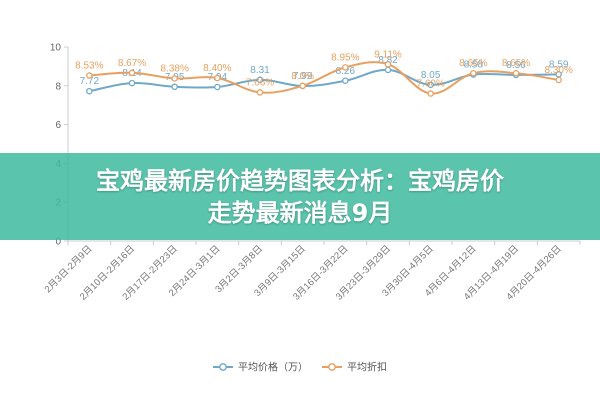  Describe the element at coordinates (174, 68) in the screenshot. I see `data-label: 8.38%` at that location.